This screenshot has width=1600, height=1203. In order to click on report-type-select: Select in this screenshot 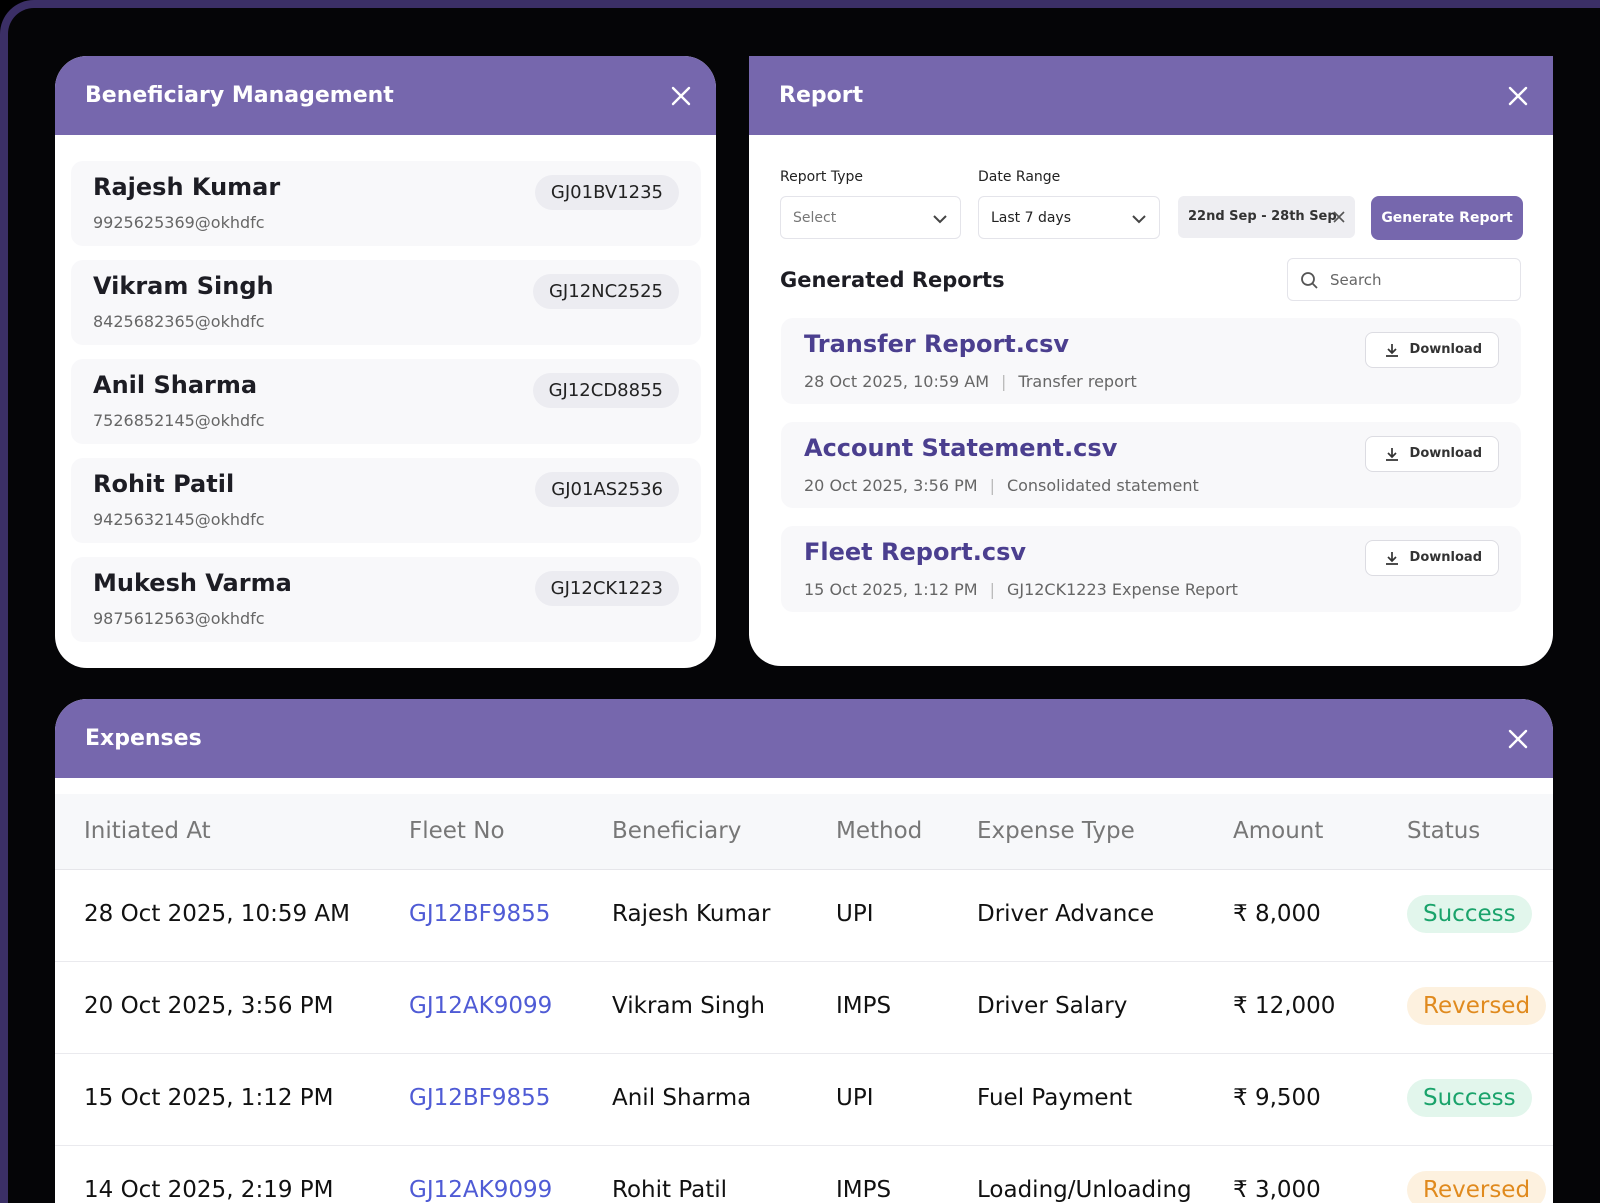, I will do `click(870, 217)`.